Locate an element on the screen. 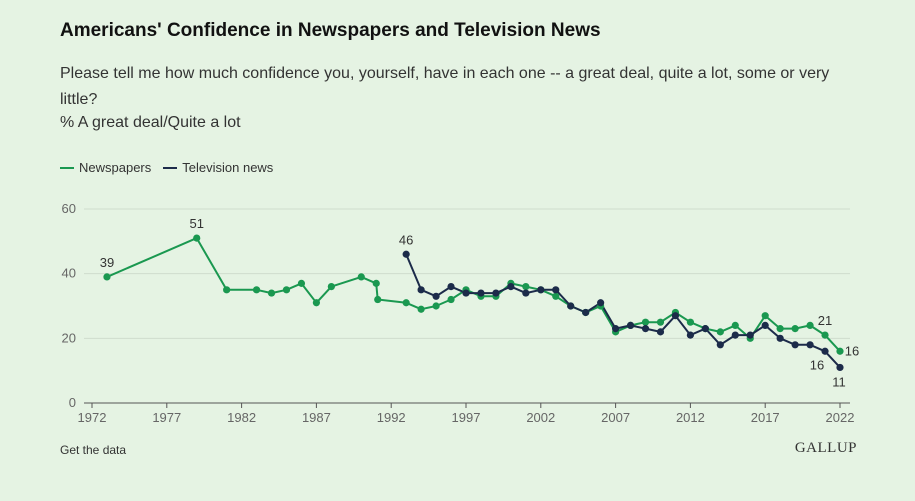  legend-item-television: Television news is located at coordinates (218, 167).